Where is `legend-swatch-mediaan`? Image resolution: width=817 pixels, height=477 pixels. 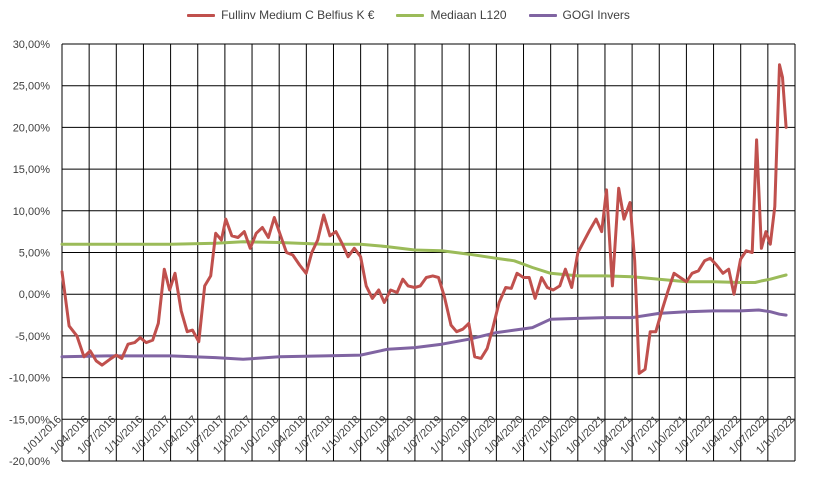
legend-swatch-mediaan is located at coordinates (410, 15).